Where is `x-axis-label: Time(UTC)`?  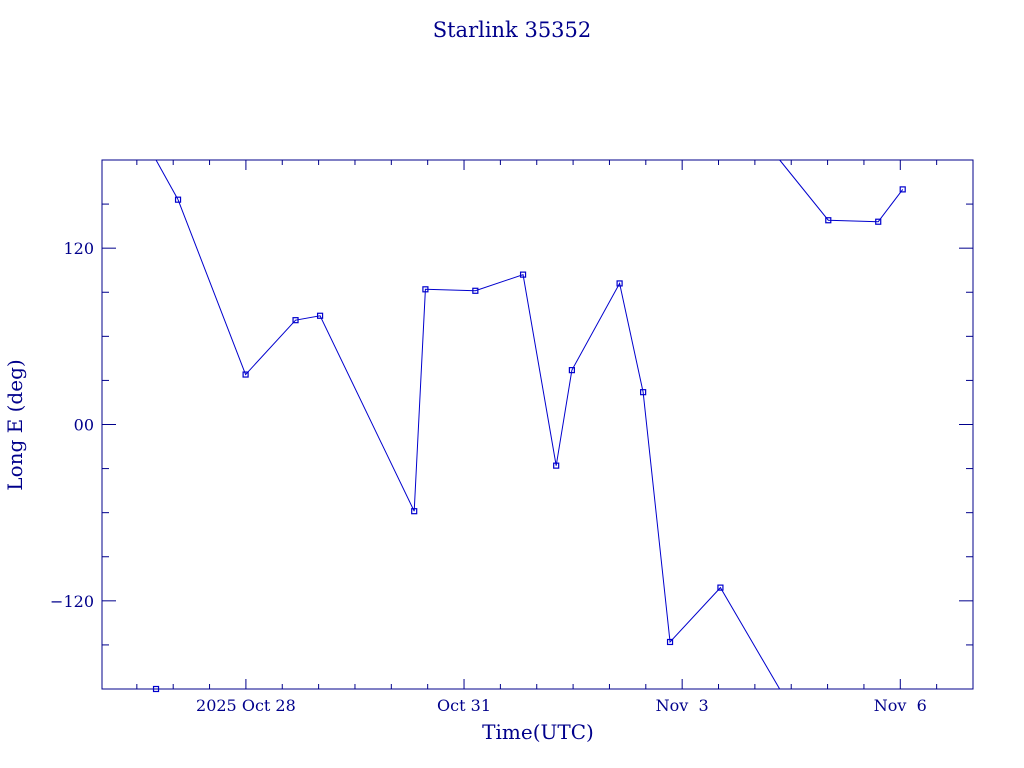
x-axis-label: Time(UTC) is located at coordinates (538, 732).